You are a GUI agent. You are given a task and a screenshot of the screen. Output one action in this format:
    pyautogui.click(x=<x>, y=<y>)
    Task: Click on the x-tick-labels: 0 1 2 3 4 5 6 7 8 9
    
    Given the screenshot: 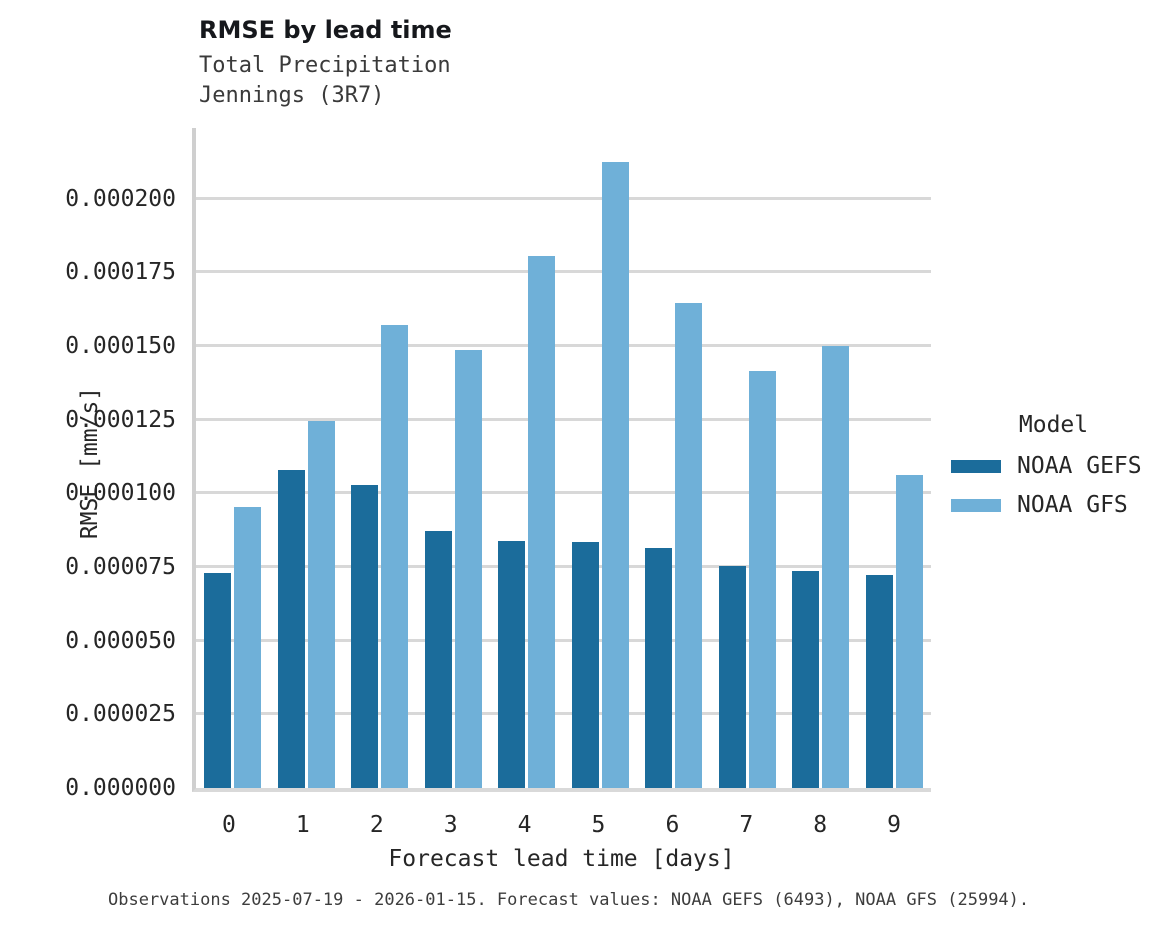 What is the action you would take?
    pyautogui.click(x=561, y=825)
    